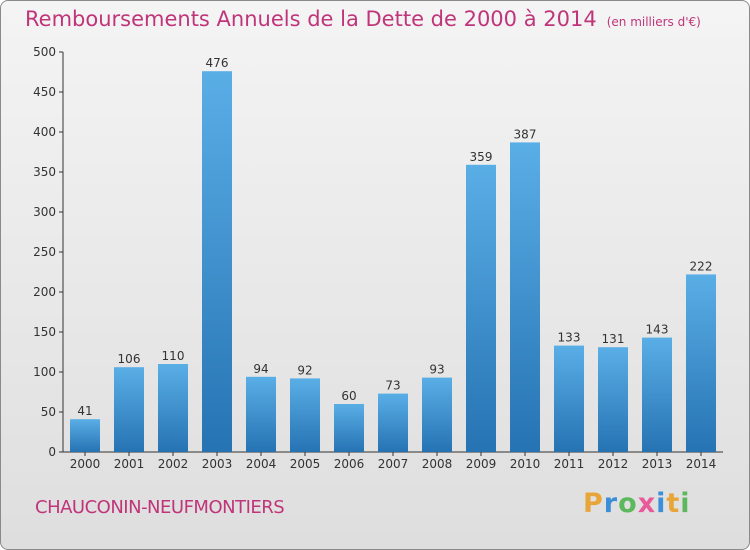 The height and width of the screenshot is (550, 750). I want to click on data-label-2000: 41, so click(84, 411).